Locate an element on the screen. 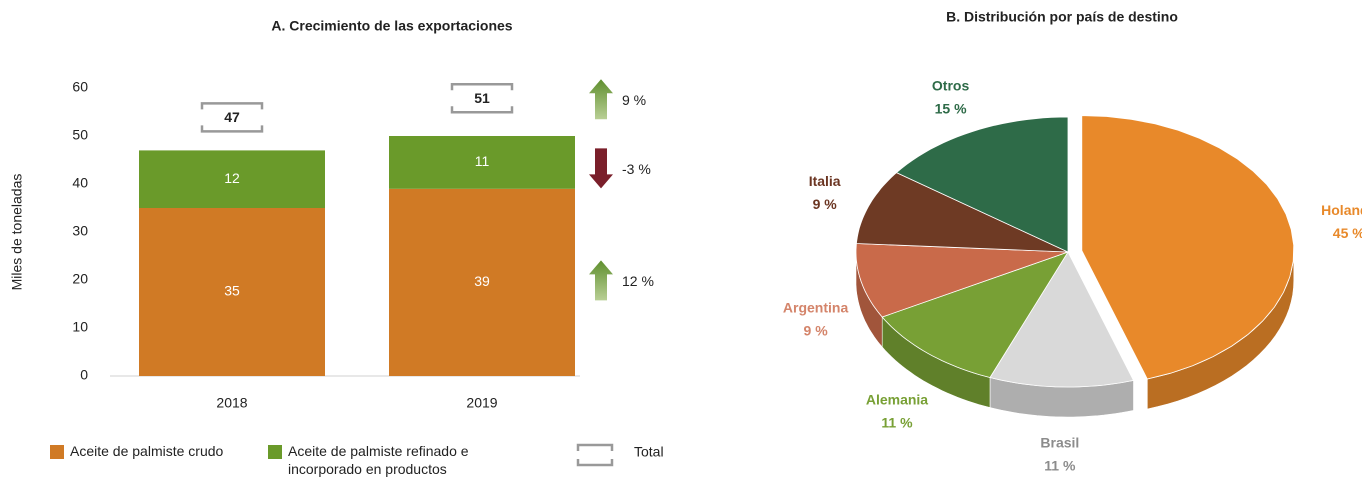 This screenshot has height=479, width=1362. legend-entry: Aceite de palmiste crudo is located at coordinates (147, 451).